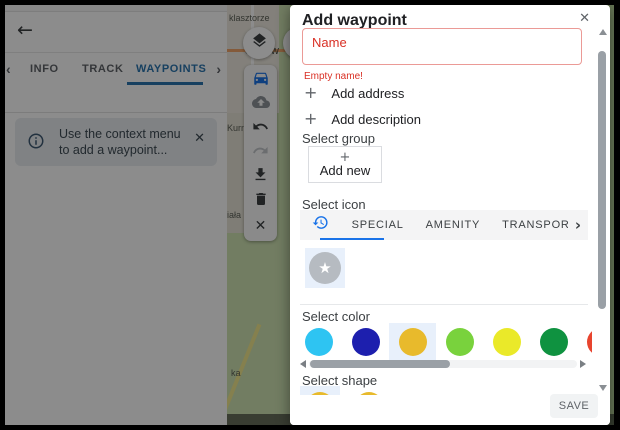 Image resolution: width=620 pixels, height=430 pixels. What do you see at coordinates (603, 32) in the screenshot?
I see `scroll-up-arrow` at bounding box center [603, 32].